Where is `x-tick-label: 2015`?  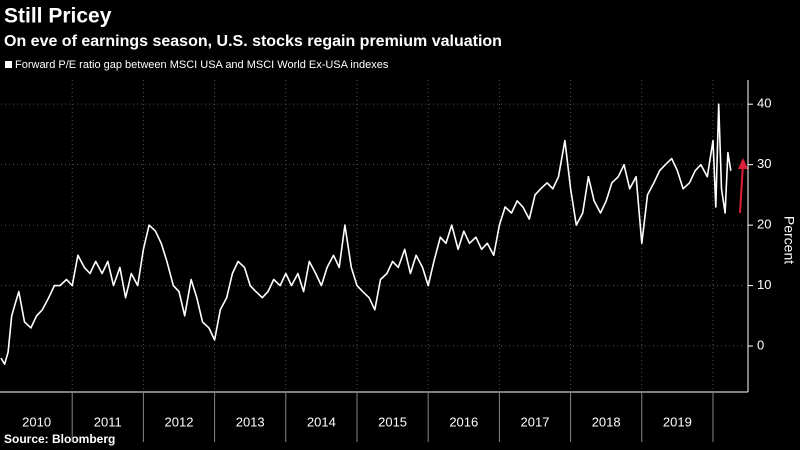 x-tick-label: 2015 is located at coordinates (392, 421).